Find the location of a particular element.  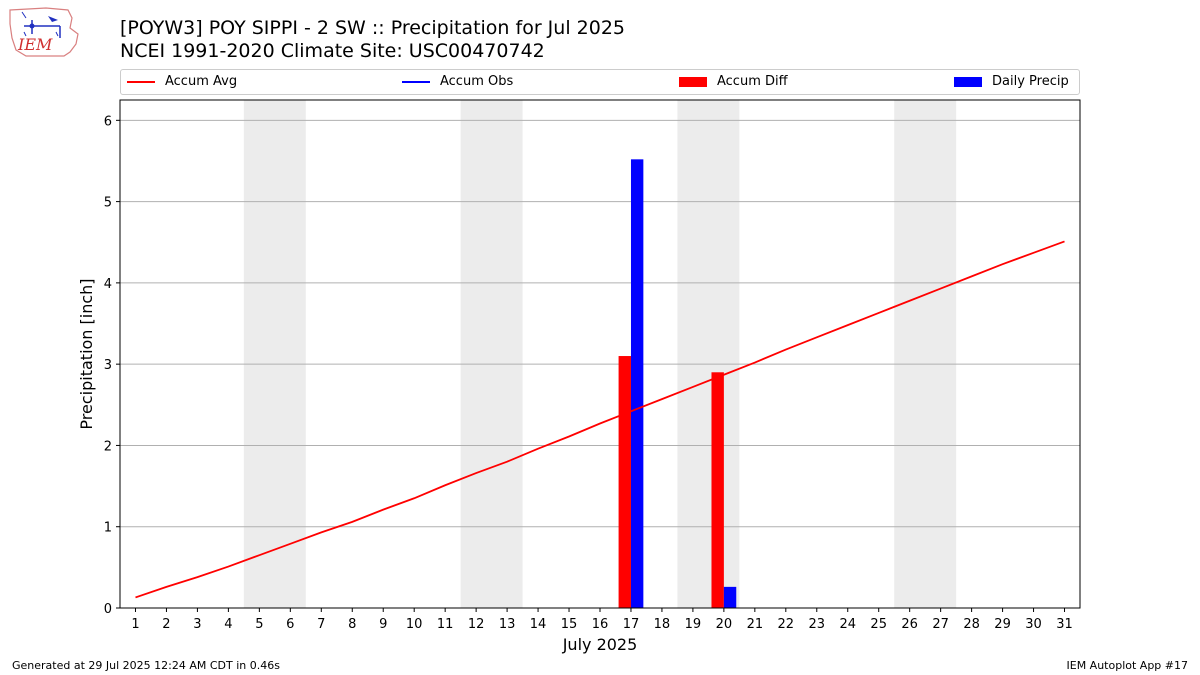

legend-label: Daily Precip is located at coordinates (1030, 81).